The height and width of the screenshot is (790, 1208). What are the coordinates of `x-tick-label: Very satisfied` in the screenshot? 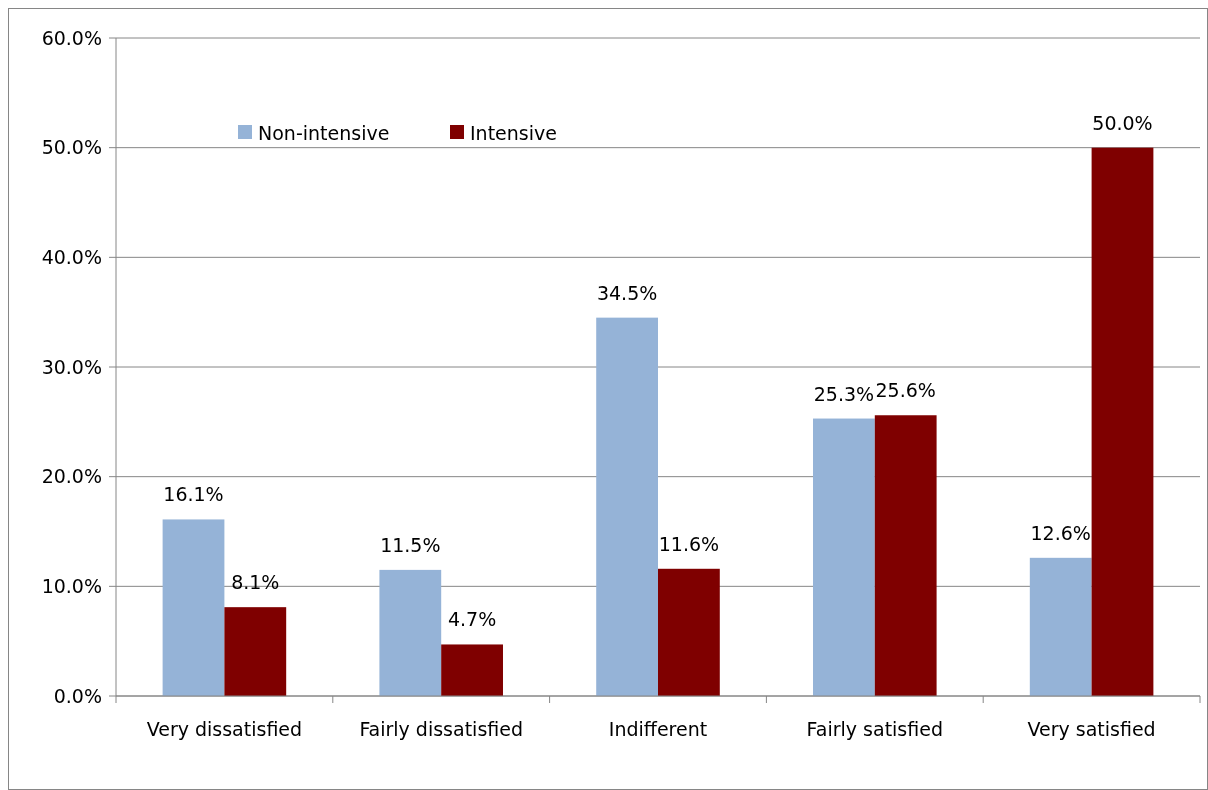 It's located at (1091, 729).